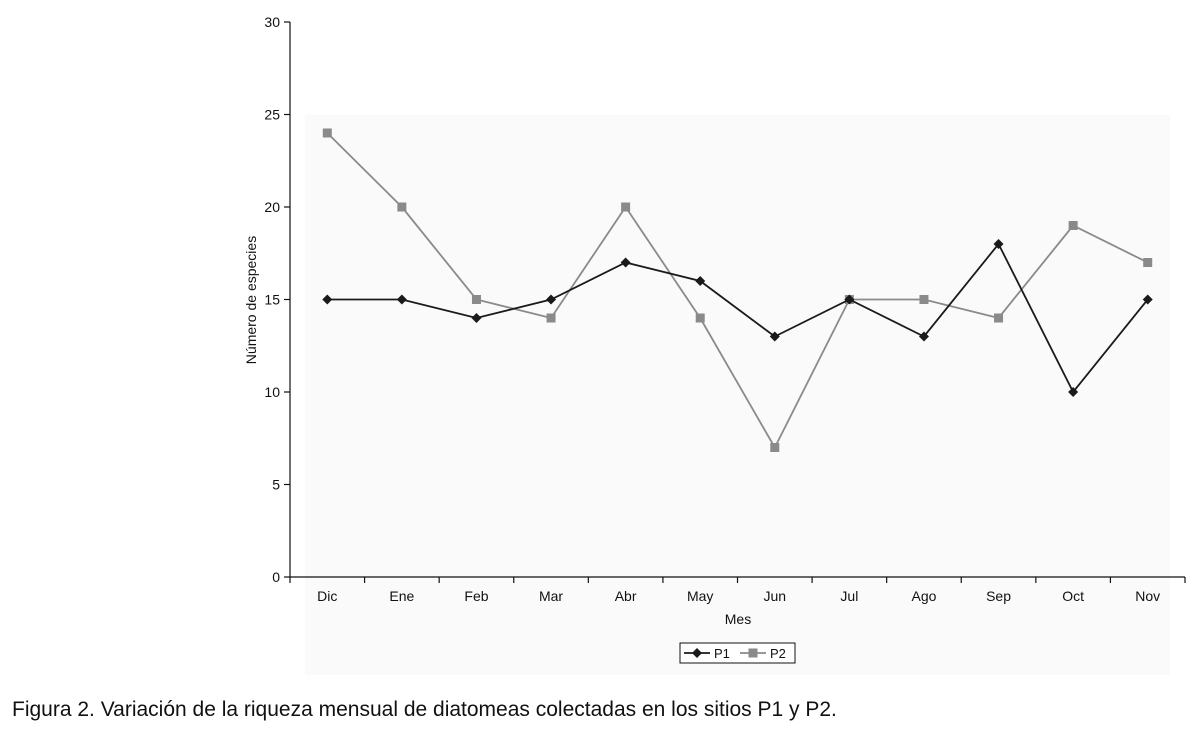  What do you see at coordinates (697, 653) in the screenshot?
I see `legend-marker-p1` at bounding box center [697, 653].